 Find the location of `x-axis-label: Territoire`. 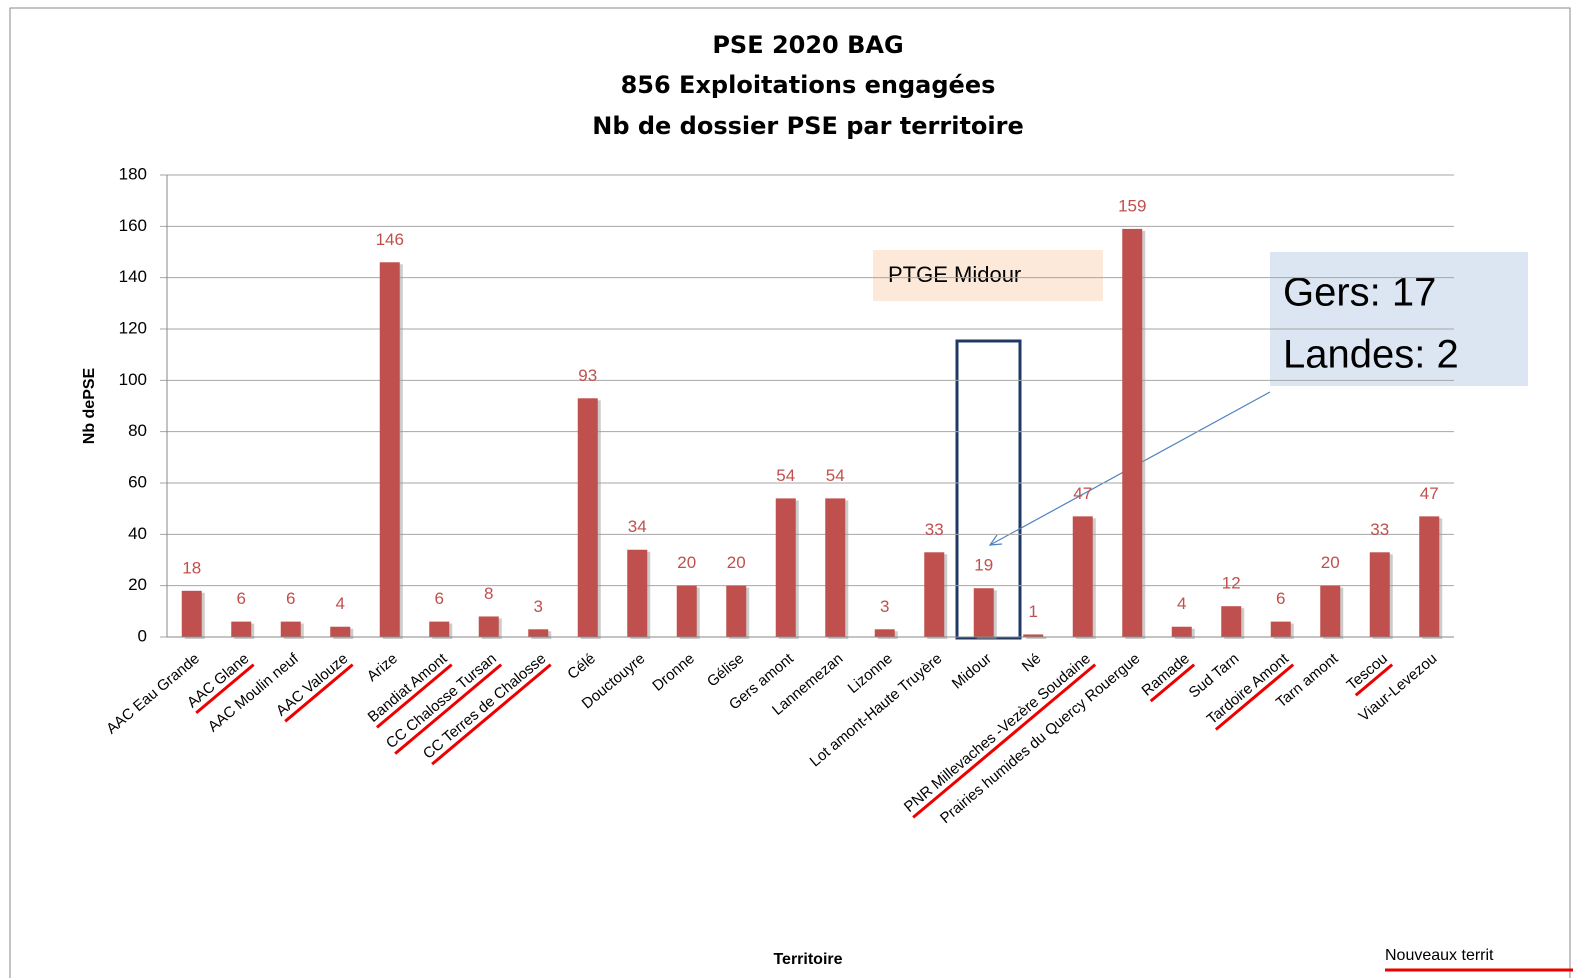

x-axis-label: Territoire is located at coordinates (807, 959).